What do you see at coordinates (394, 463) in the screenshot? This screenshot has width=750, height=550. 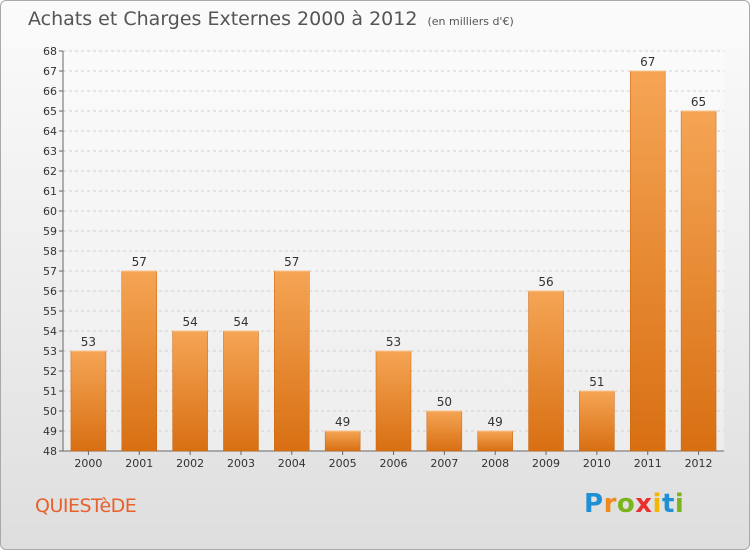 I see `x-tick-label: 2006` at bounding box center [394, 463].